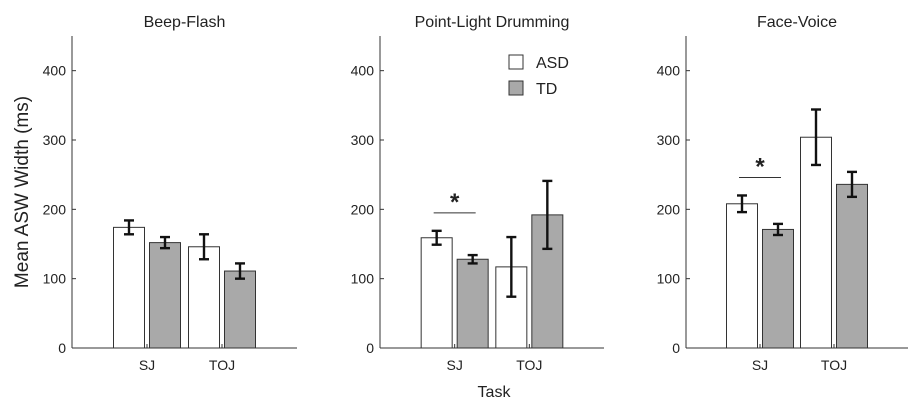 This screenshot has height=403, width=910. I want to click on legend-label-asd: ASD, so click(552, 63).